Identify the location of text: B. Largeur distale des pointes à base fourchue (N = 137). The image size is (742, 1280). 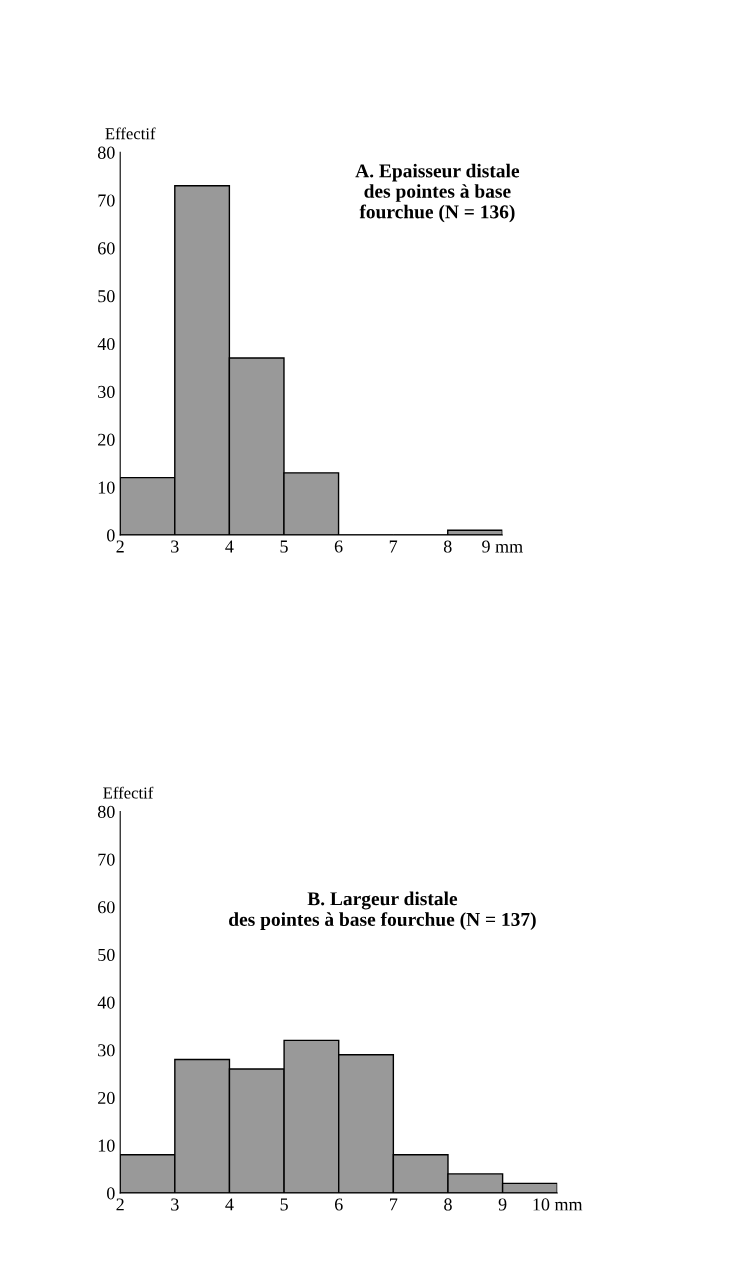
(382, 910).